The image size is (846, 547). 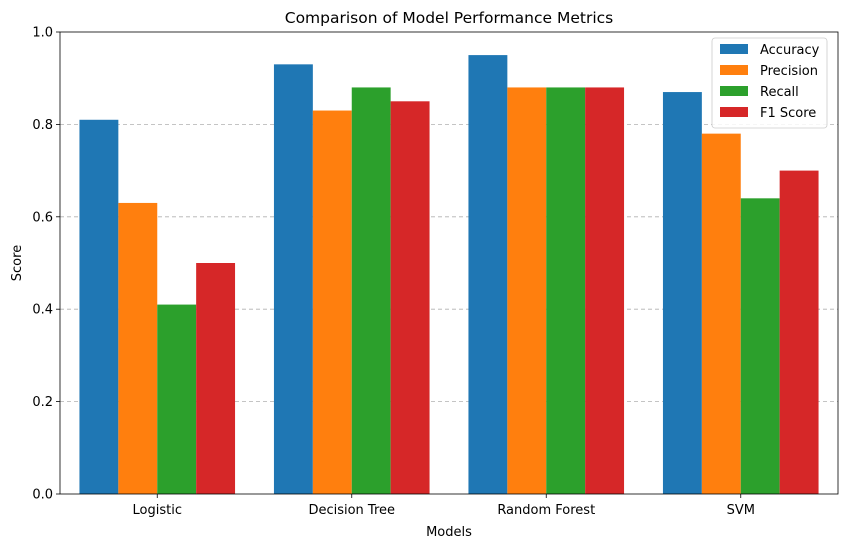 What do you see at coordinates (99, 306) in the screenshot?
I see `bar-accuracy-logistic` at bounding box center [99, 306].